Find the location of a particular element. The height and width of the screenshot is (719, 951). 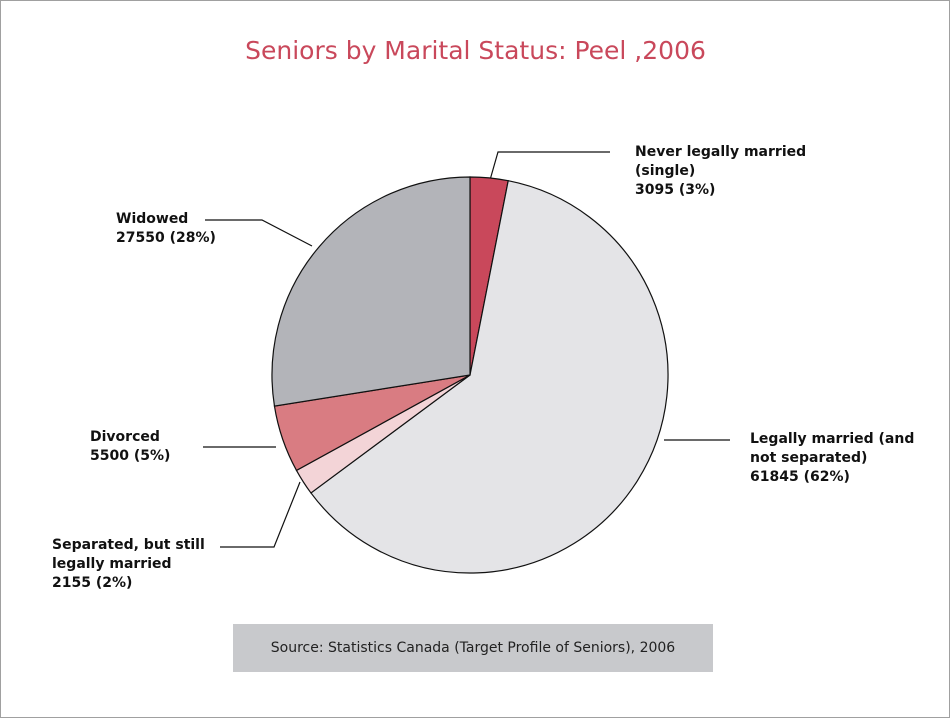

category-label: Legally married (and not separated) is located at coordinates (832, 448).